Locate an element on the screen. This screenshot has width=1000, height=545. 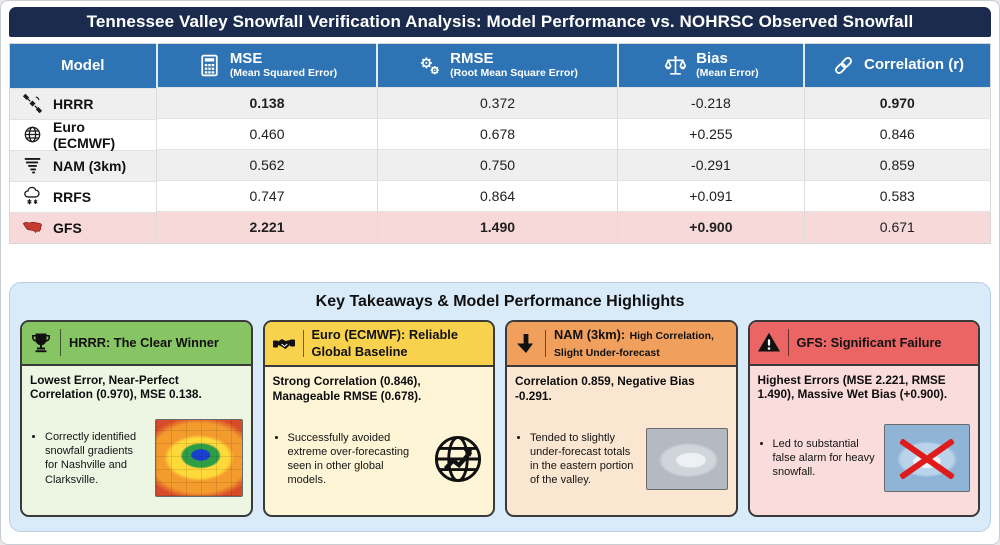
card-header: GFS: Significant Failure is located at coordinates (863, 343).